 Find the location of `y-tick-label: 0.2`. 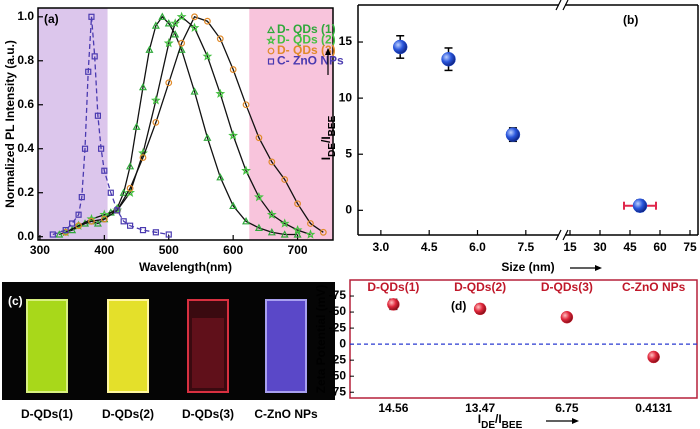

y-tick-label: 0.2 is located at coordinates (25, 192).